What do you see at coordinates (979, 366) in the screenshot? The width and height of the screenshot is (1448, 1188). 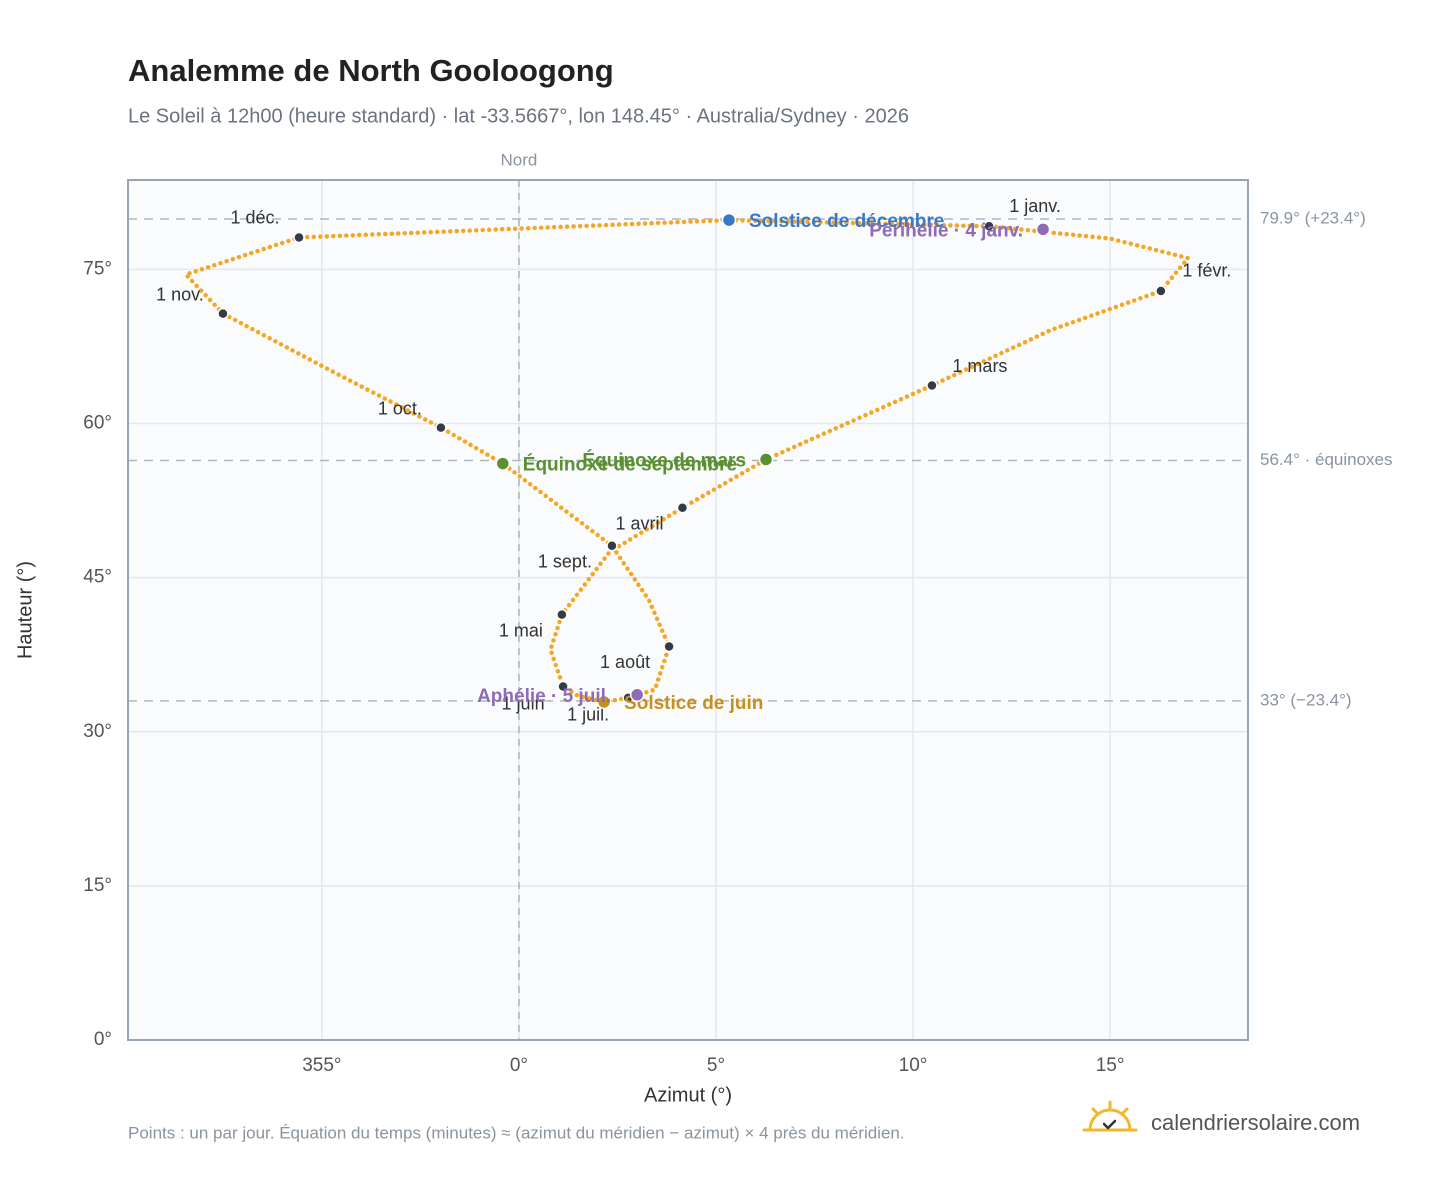 I see `month-label: 1 mars` at bounding box center [979, 366].